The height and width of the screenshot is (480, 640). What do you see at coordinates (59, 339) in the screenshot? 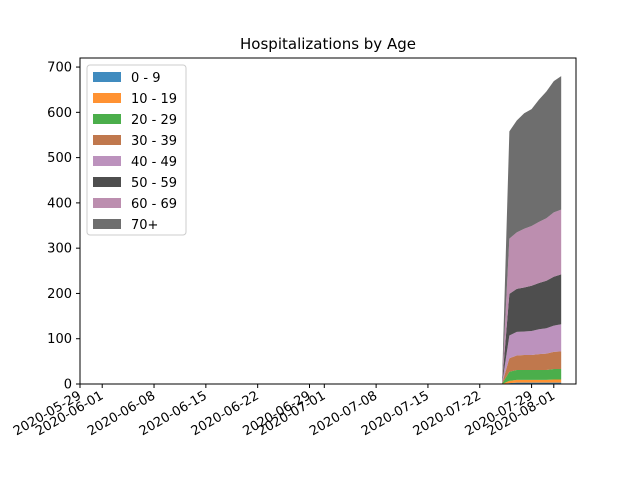
I see `y-tick-label: 100` at bounding box center [59, 339].